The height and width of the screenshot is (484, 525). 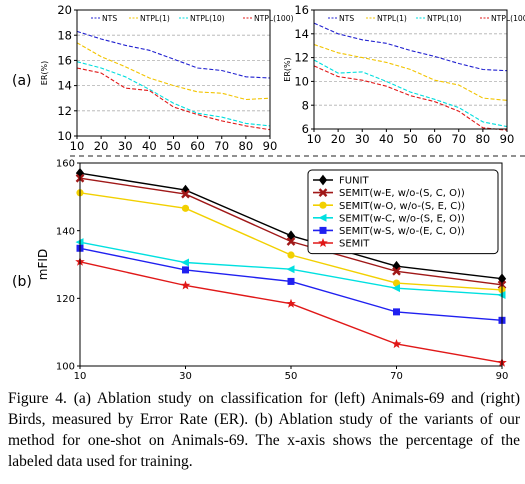 I want to click on y-tick-label-0: 100, so click(x=65, y=367).